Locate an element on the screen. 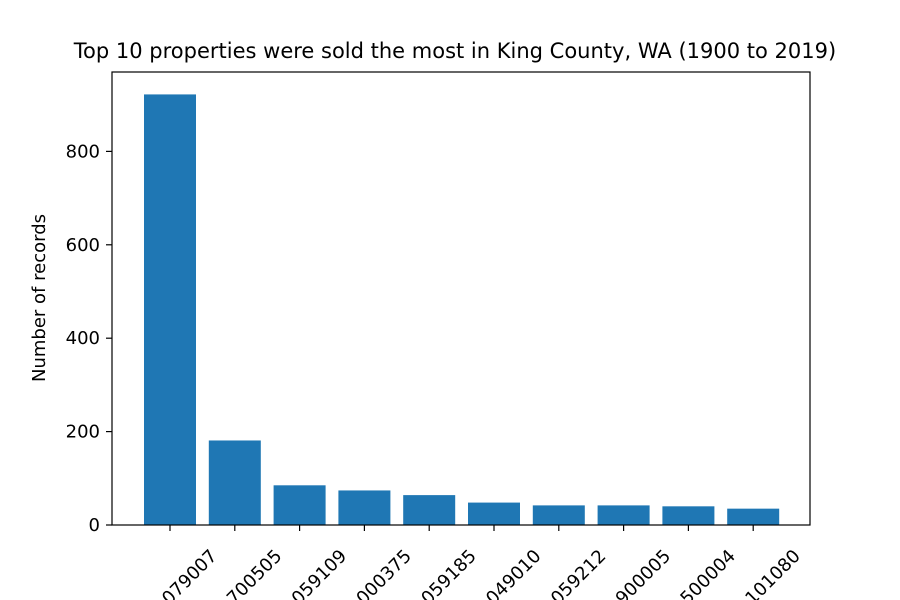  y-axis: 0 200 400 600 800 is located at coordinates (89, 338).